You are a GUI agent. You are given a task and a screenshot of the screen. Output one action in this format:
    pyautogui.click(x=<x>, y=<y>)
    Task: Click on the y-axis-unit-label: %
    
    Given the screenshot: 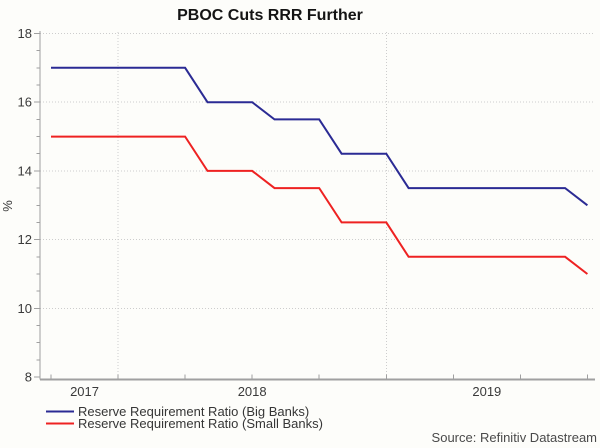 What is the action you would take?
    pyautogui.click(x=7, y=206)
    